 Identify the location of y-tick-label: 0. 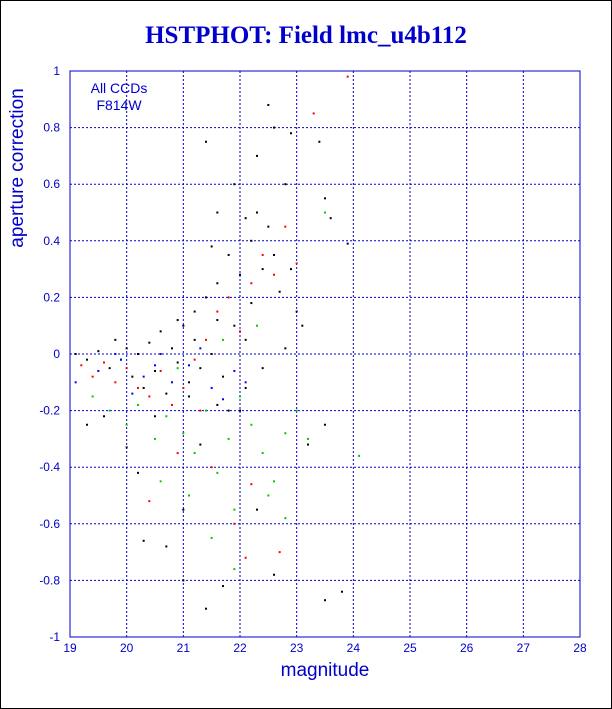
(56, 354).